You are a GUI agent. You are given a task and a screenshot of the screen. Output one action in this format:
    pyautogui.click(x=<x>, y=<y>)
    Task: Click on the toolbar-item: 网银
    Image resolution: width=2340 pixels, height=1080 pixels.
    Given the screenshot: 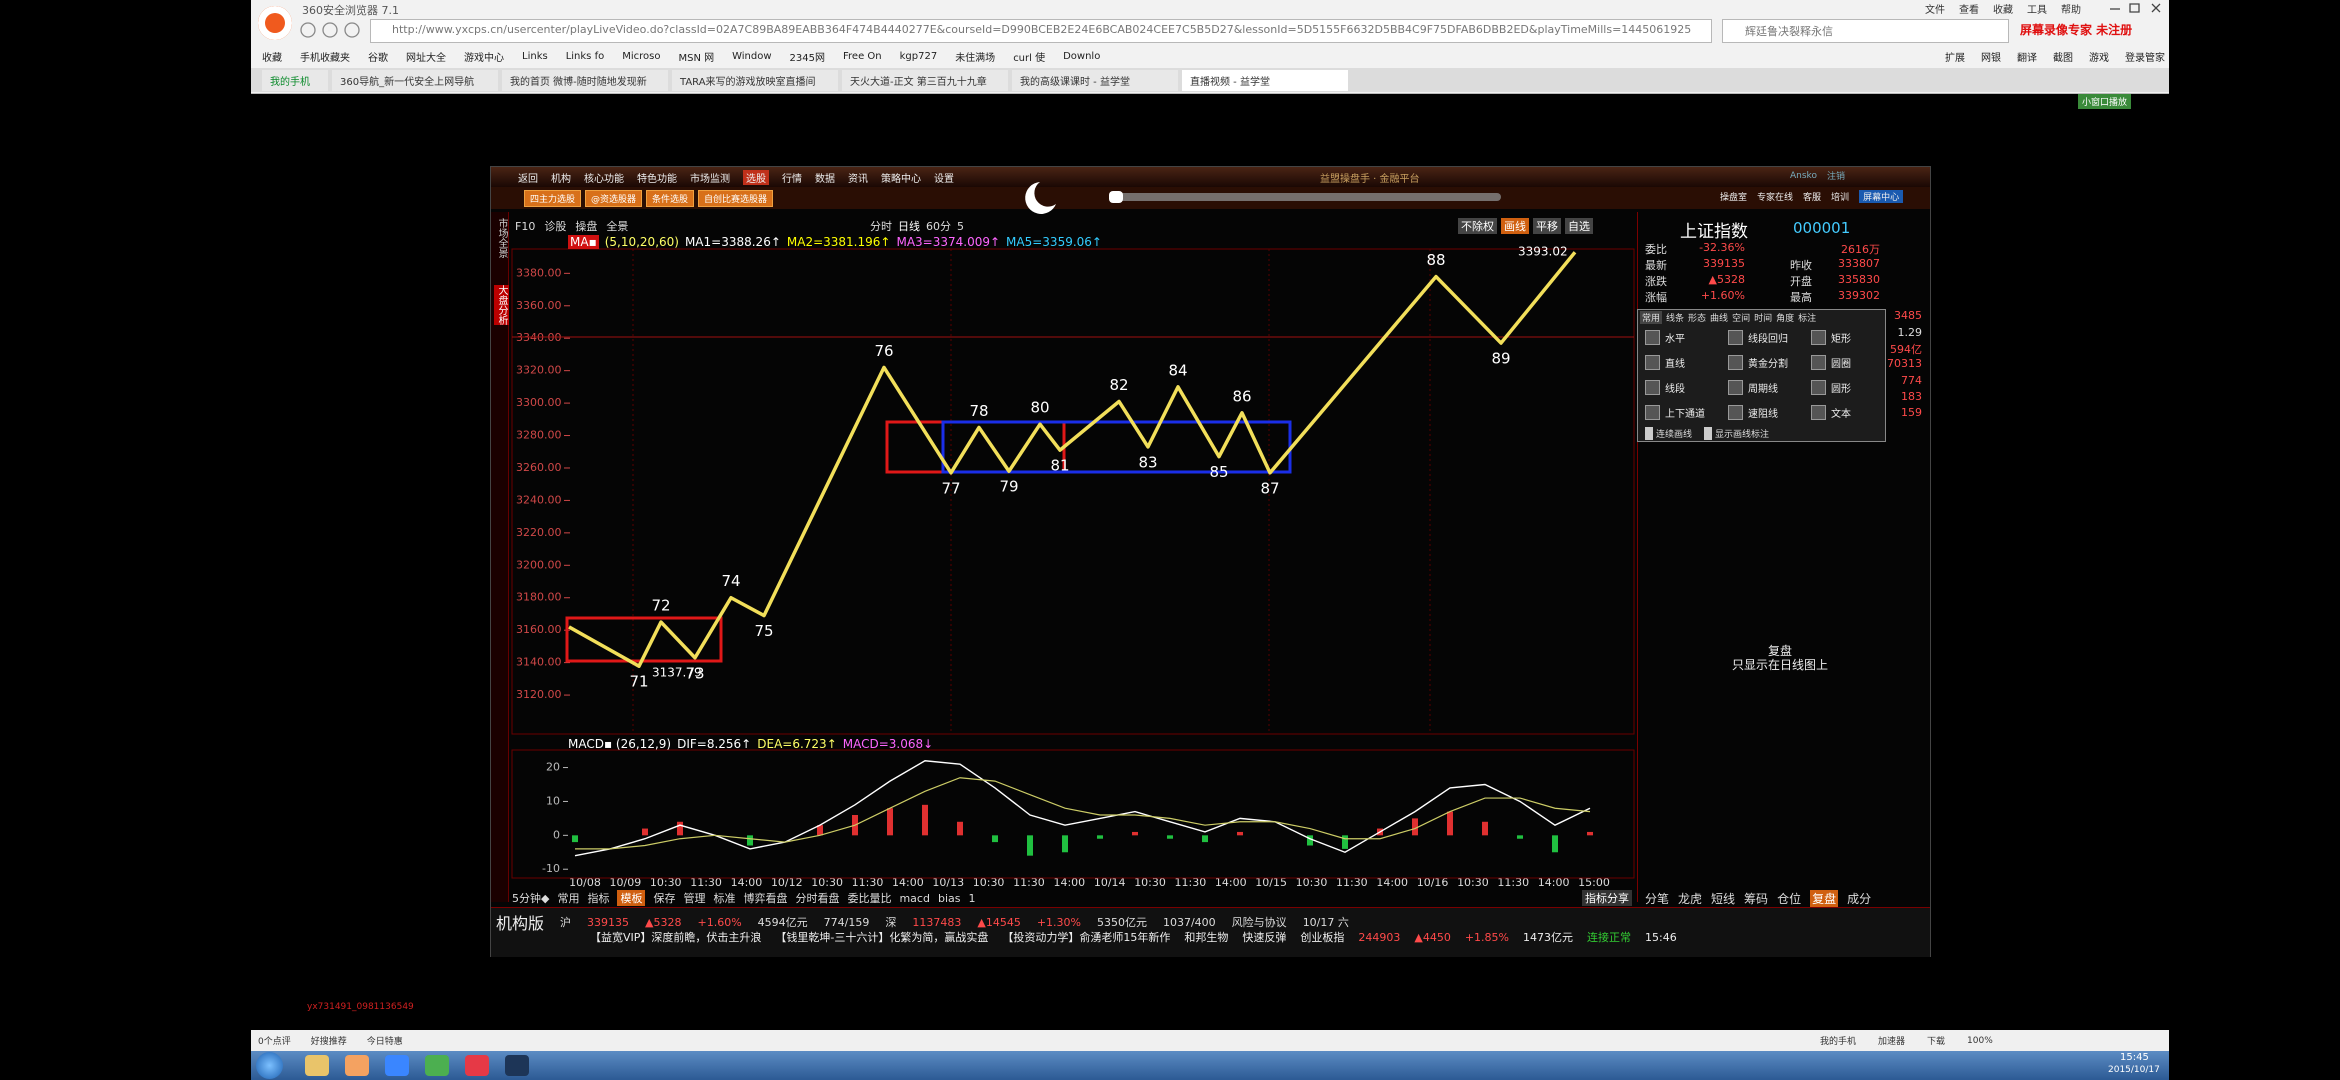 What is the action you would take?
    pyautogui.click(x=1991, y=58)
    